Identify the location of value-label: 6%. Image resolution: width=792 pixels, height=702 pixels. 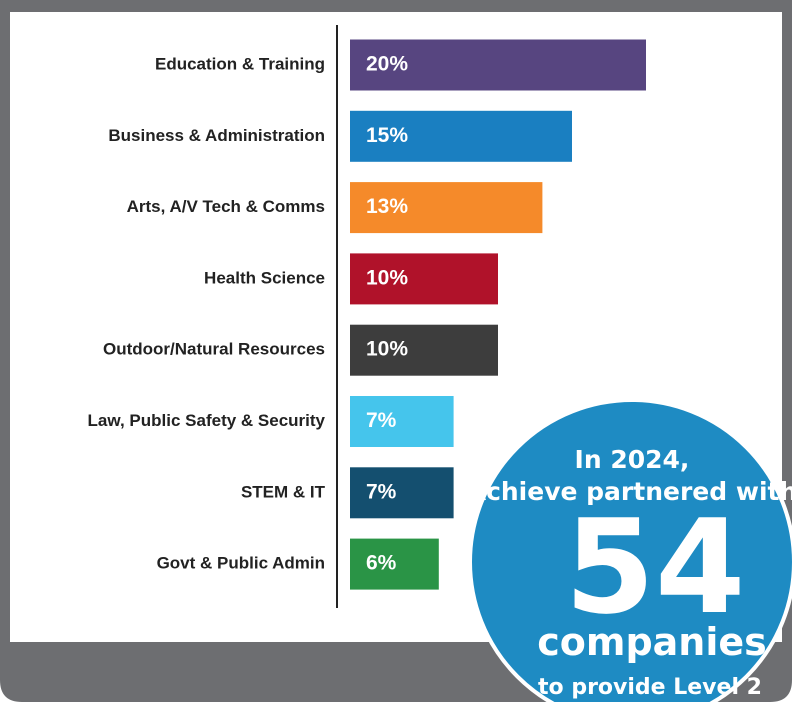
(381, 563).